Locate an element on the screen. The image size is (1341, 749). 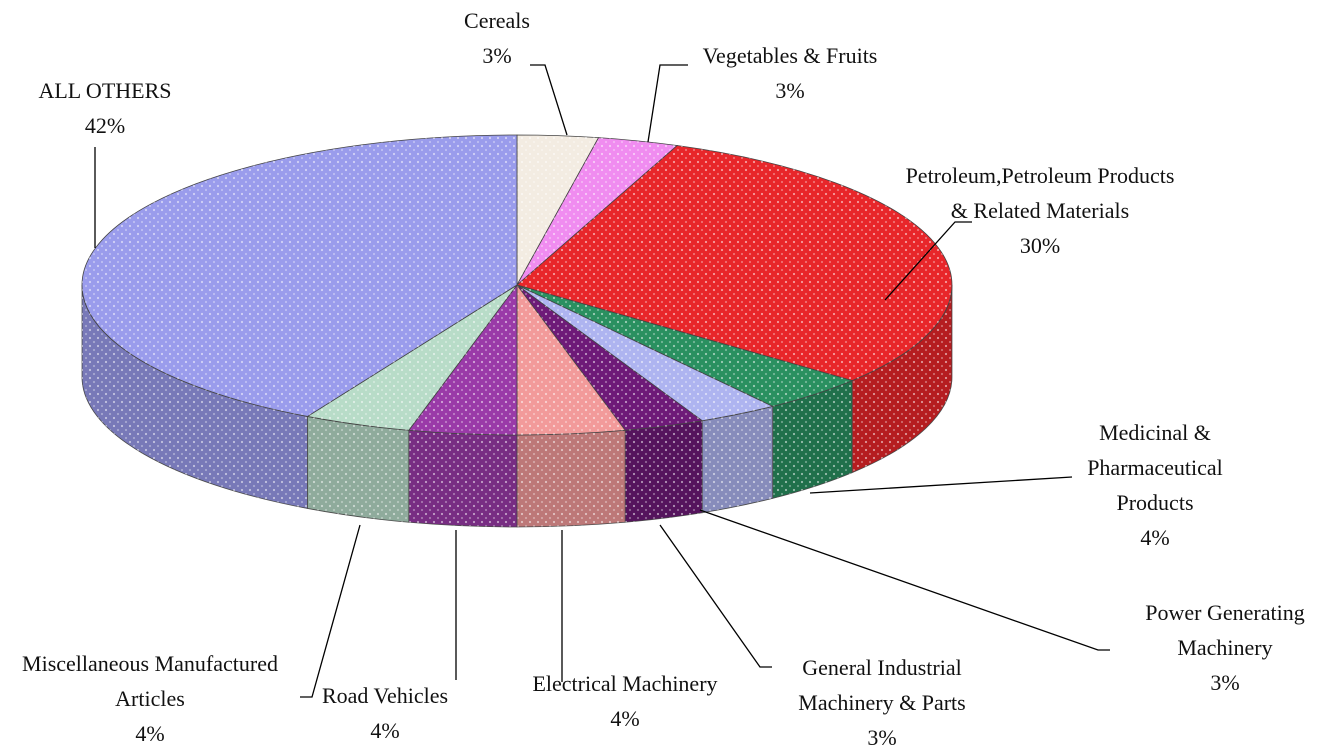
slice-label: Medicinal & Pharmaceutical Products 4% is located at coordinates (1155, 485).